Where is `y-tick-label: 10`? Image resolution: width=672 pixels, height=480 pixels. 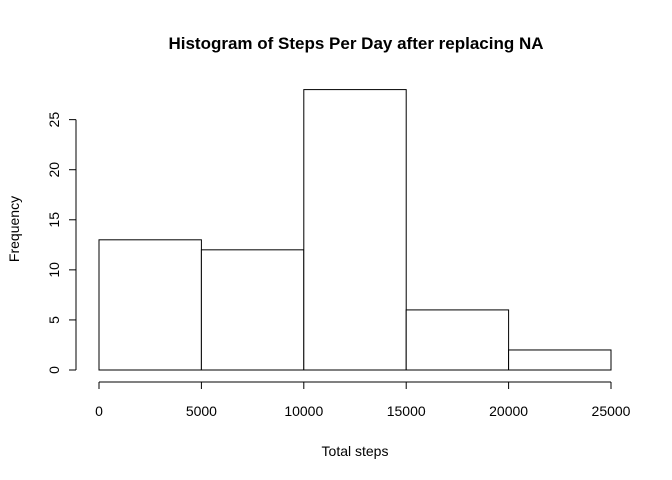
y-tick-label: 10 is located at coordinates (54, 270).